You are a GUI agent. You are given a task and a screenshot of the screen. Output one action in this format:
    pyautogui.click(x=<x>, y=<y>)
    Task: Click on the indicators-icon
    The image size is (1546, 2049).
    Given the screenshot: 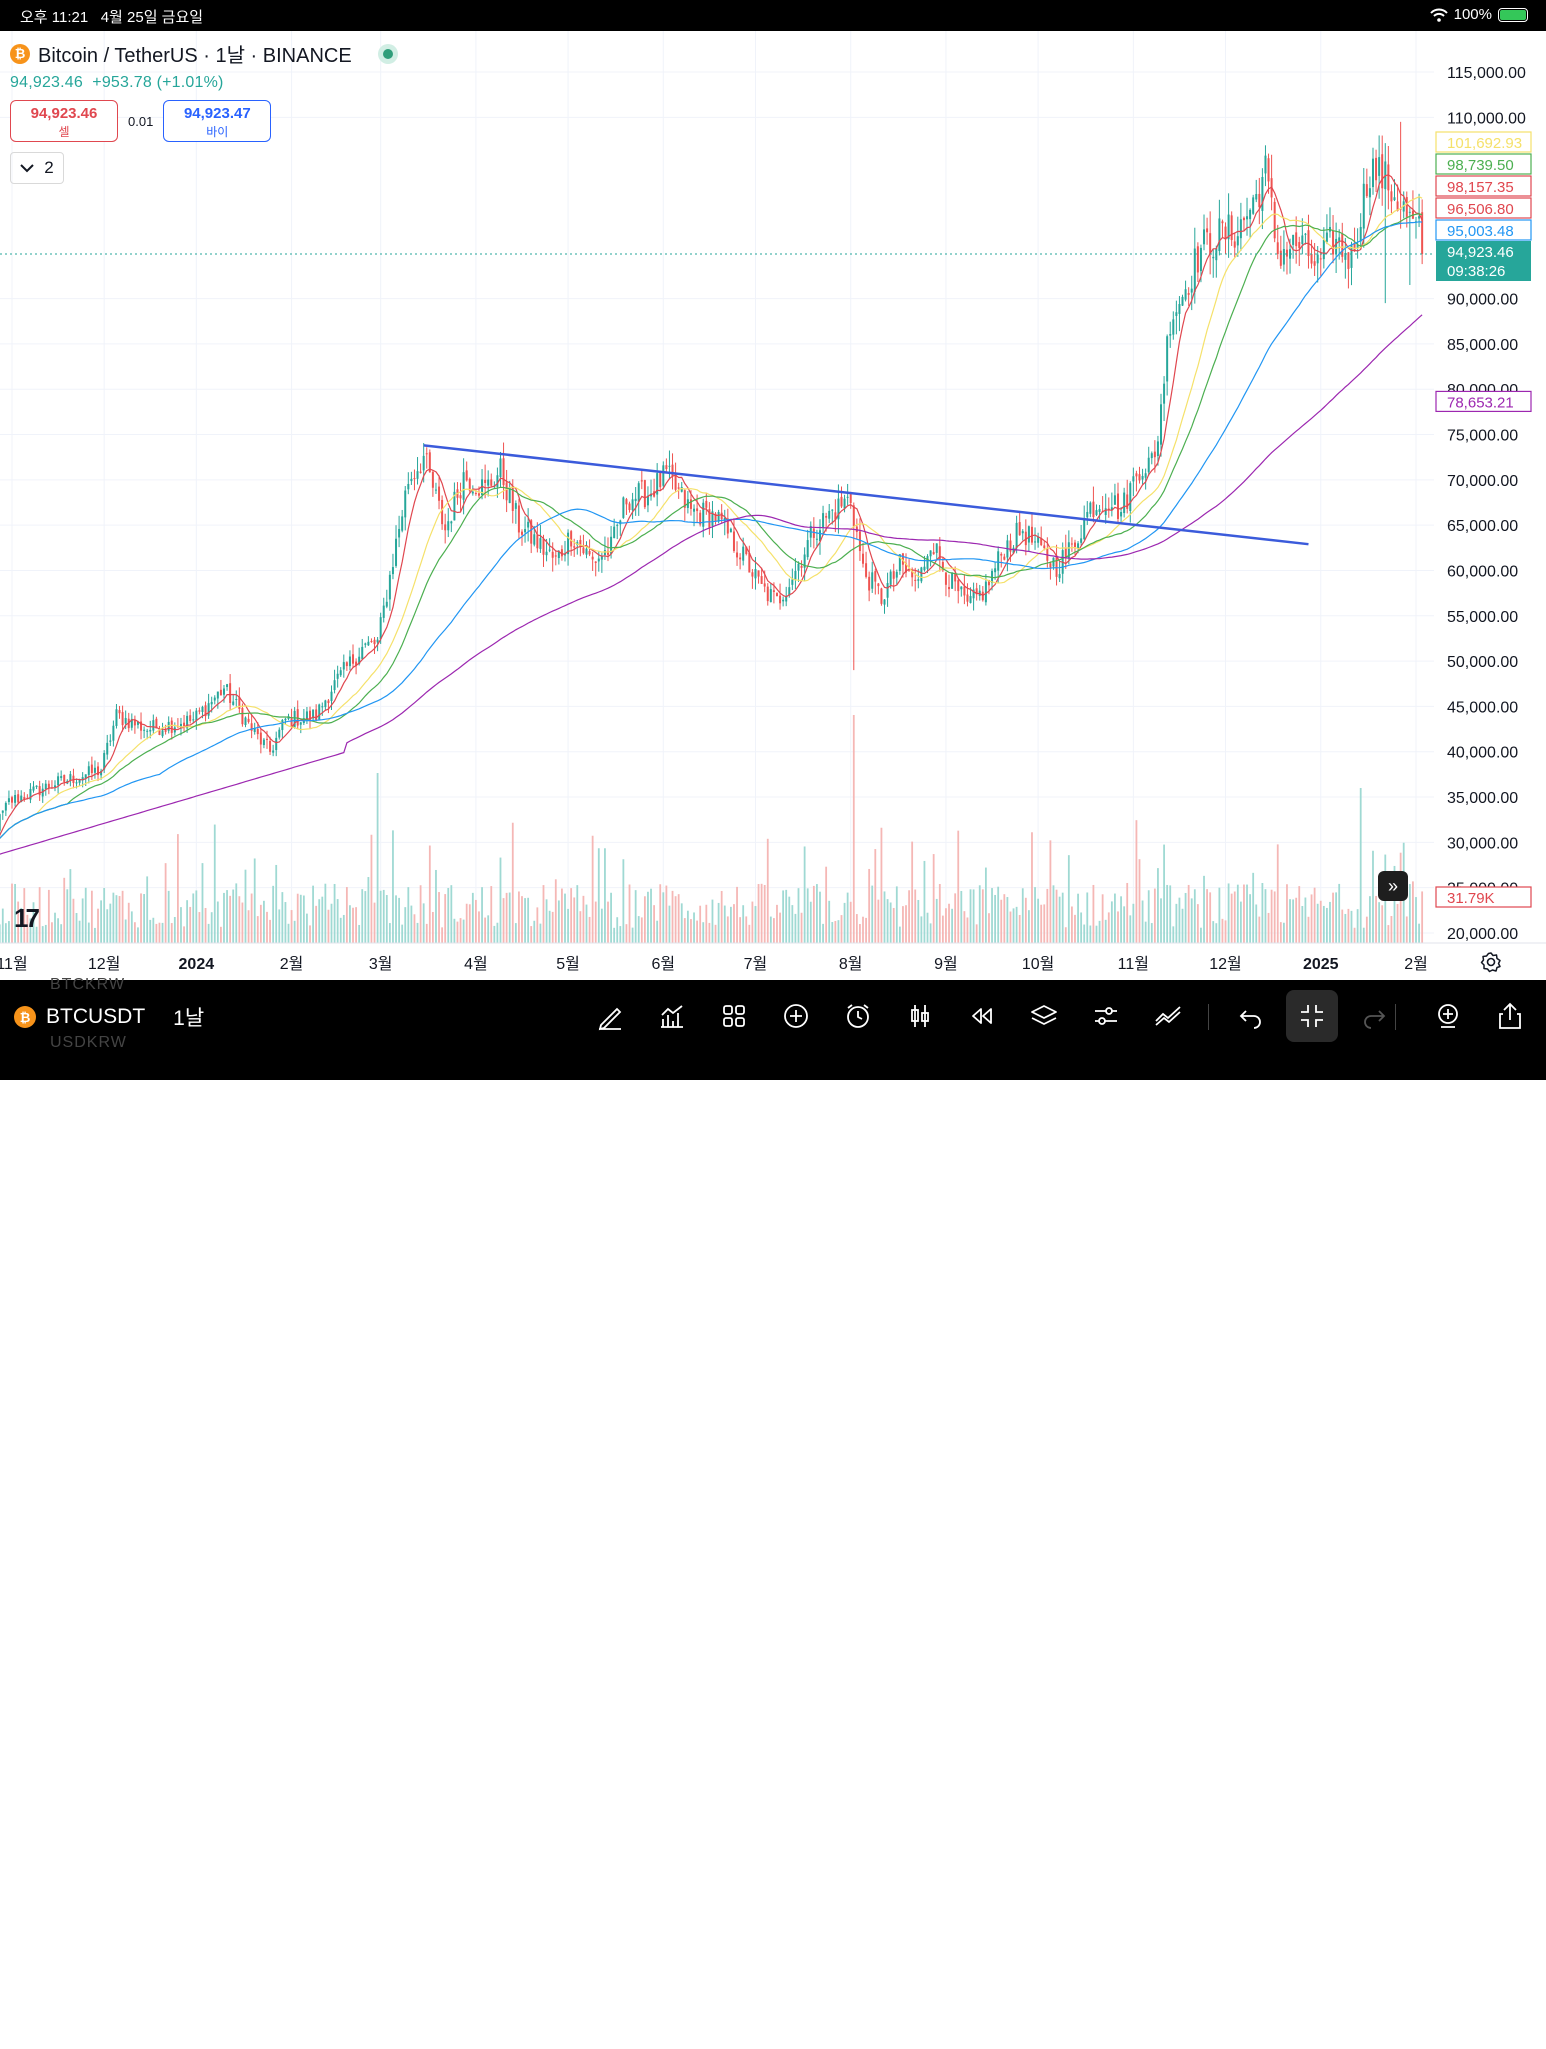 What is the action you would take?
    pyautogui.click(x=672, y=1016)
    